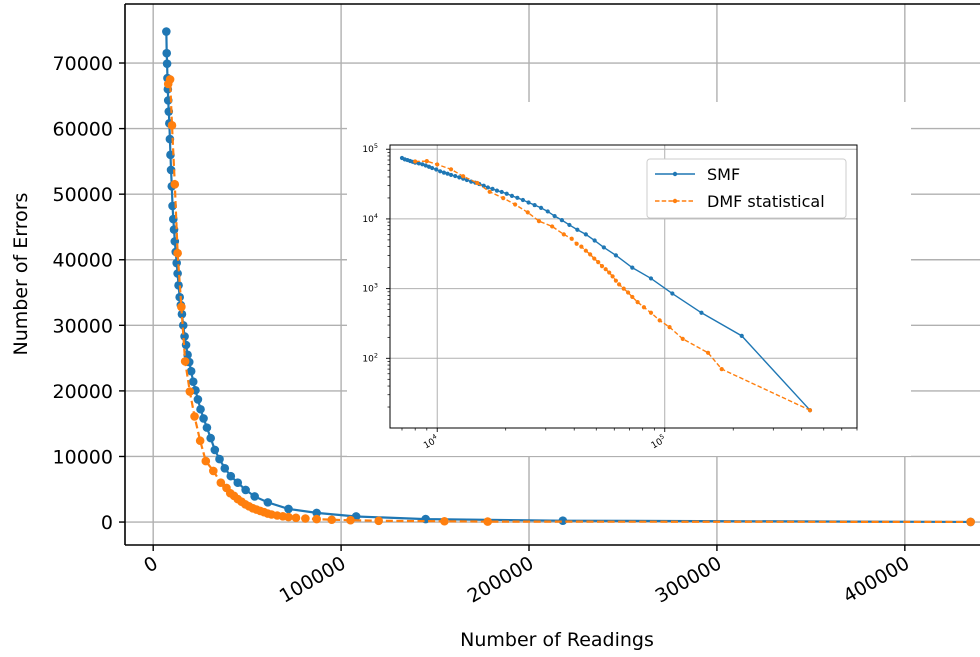 The height and width of the screenshot is (657, 980). Describe the element at coordinates (370, 218) in the screenshot. I see `inset-y-tick-label: 10⁴` at that location.